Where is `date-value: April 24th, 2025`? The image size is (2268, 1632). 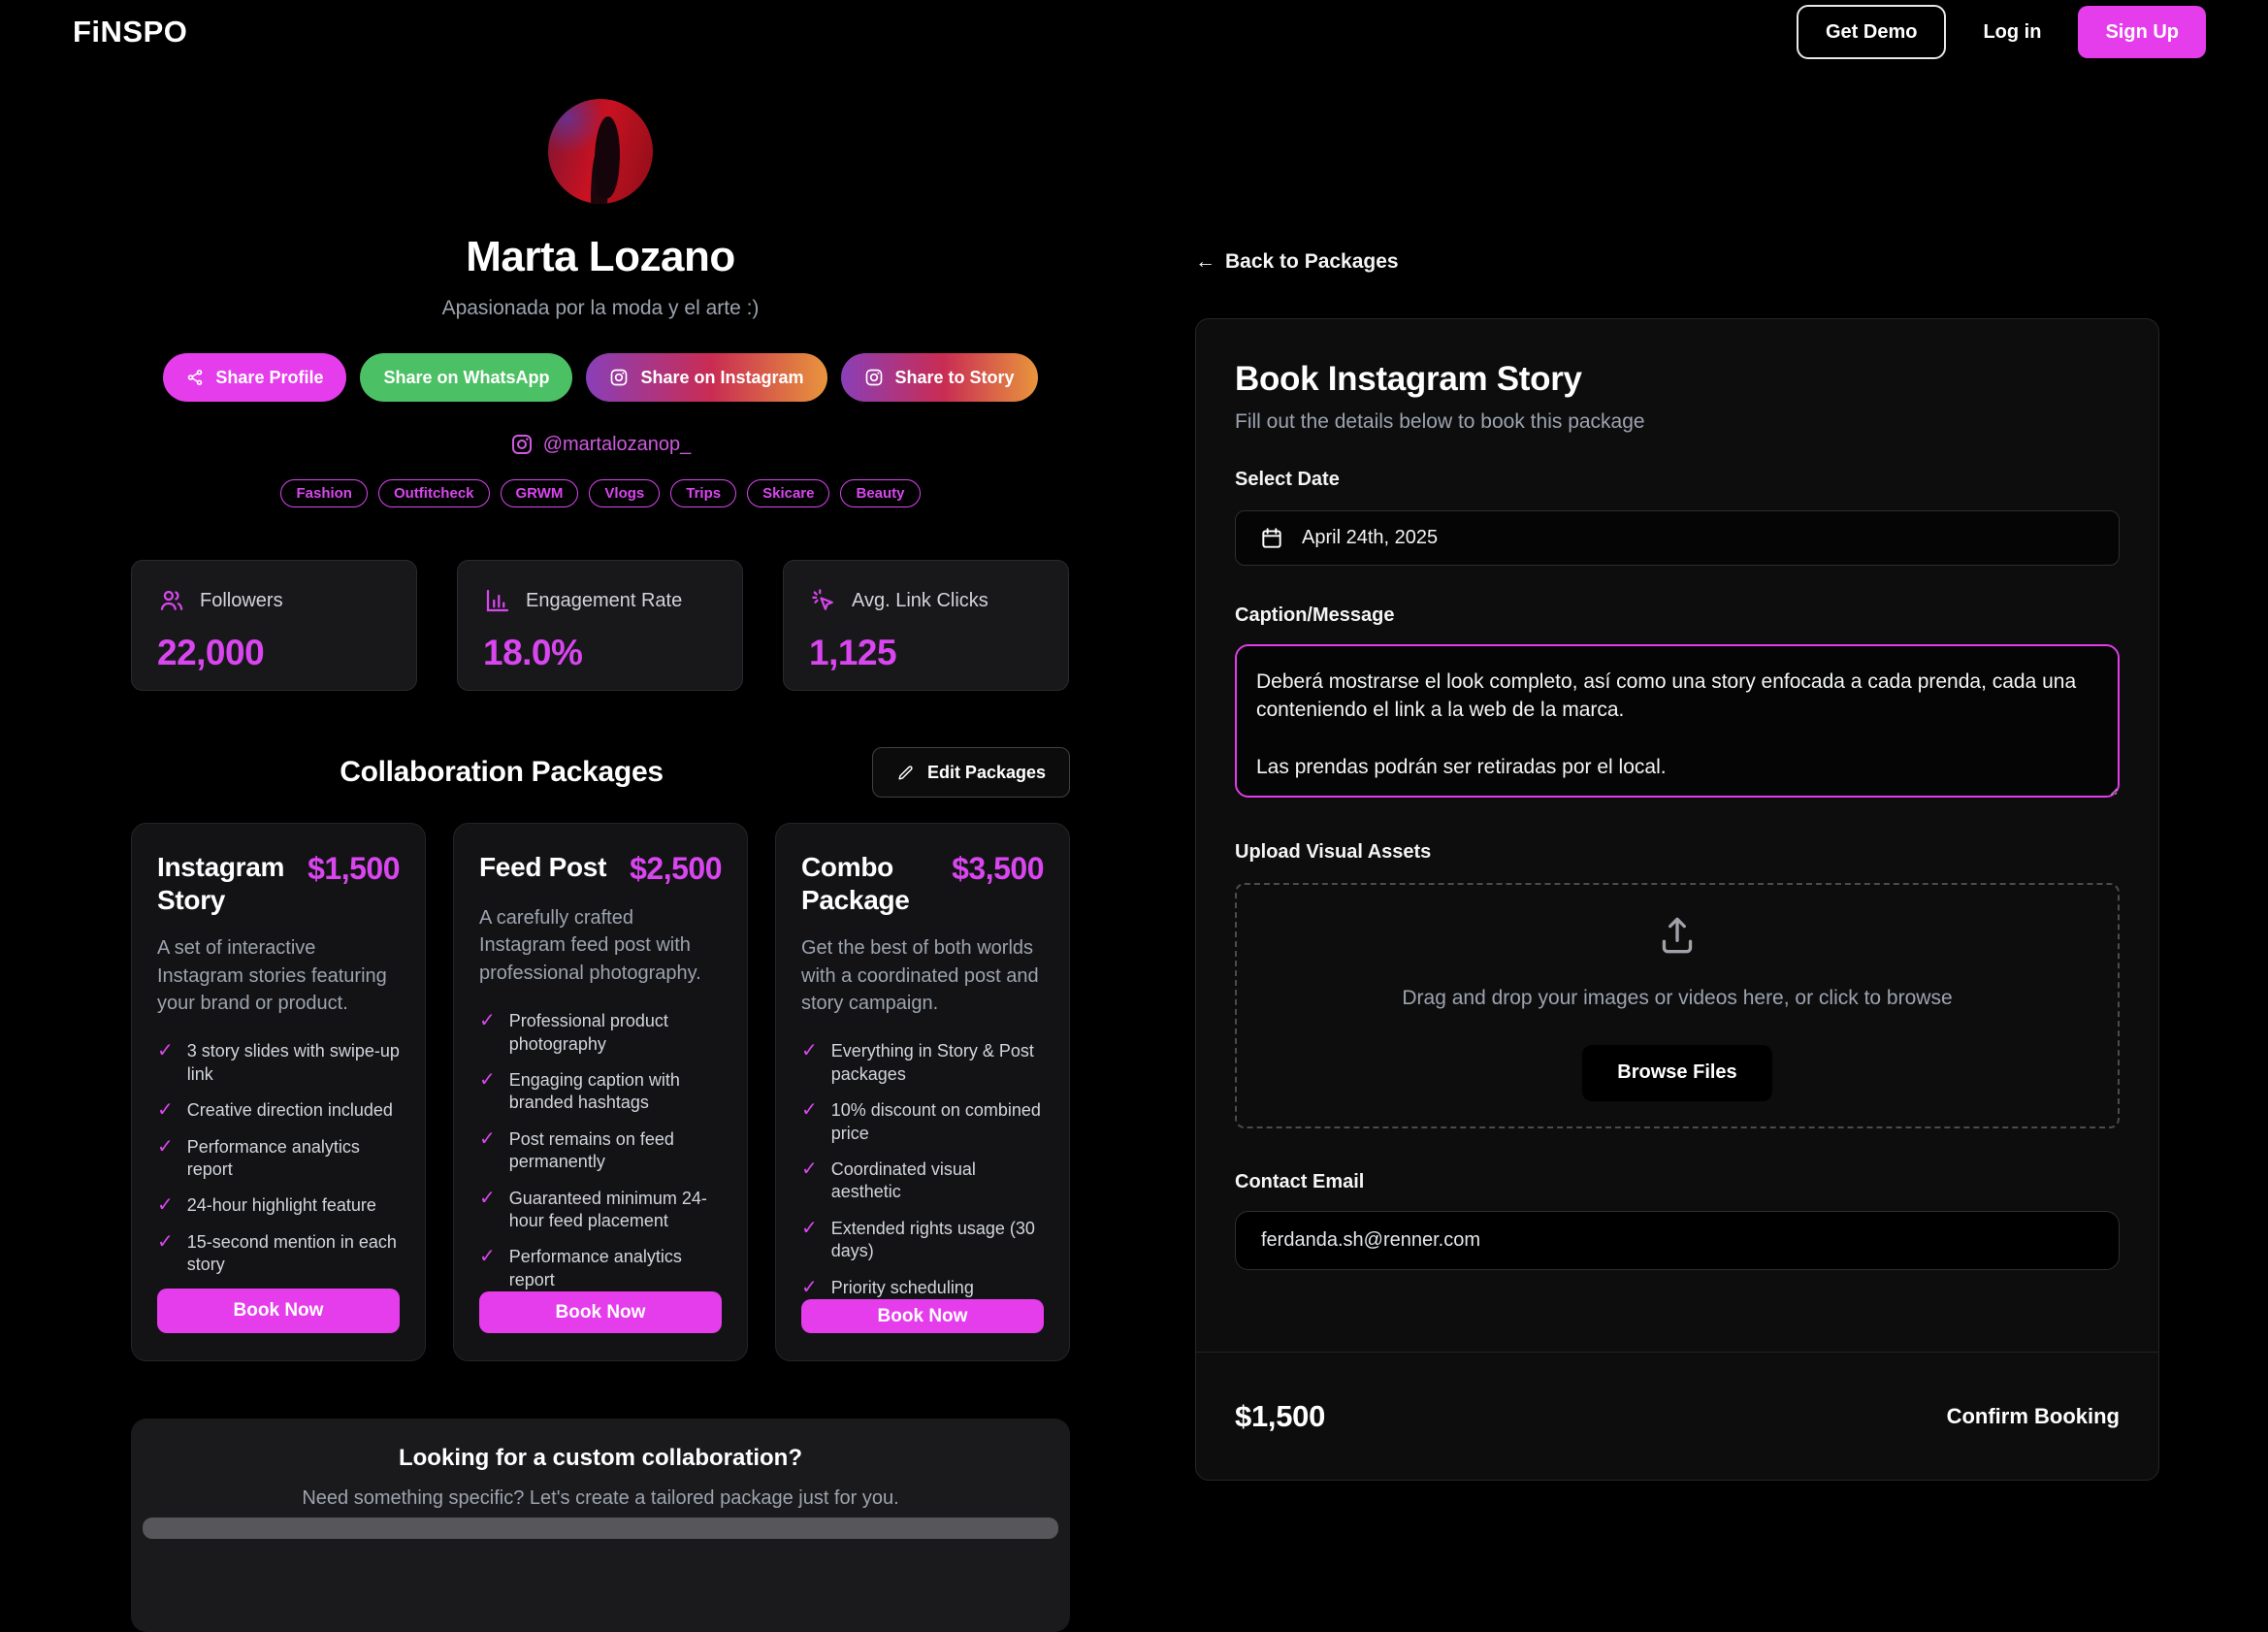 date-value: April 24th, 2025 is located at coordinates (1370, 537).